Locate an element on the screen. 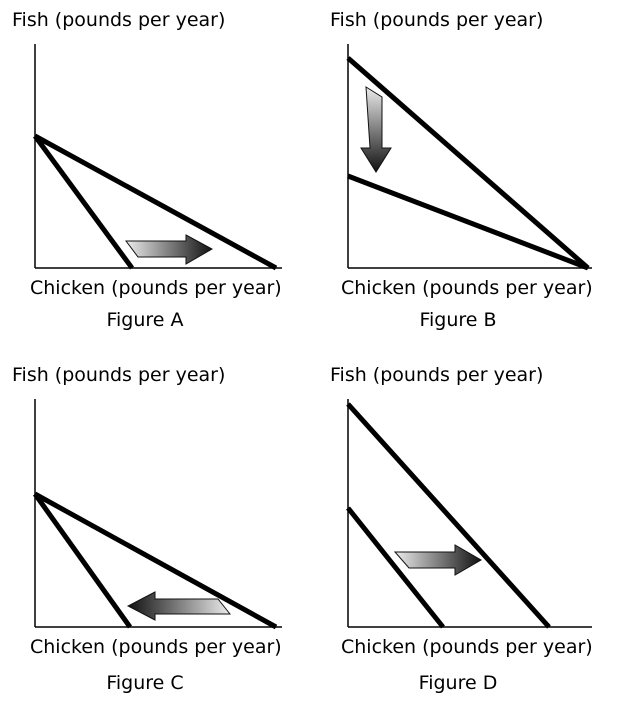  figure-c-y-axis-label: Fish (pounds per year) is located at coordinates (118, 375).